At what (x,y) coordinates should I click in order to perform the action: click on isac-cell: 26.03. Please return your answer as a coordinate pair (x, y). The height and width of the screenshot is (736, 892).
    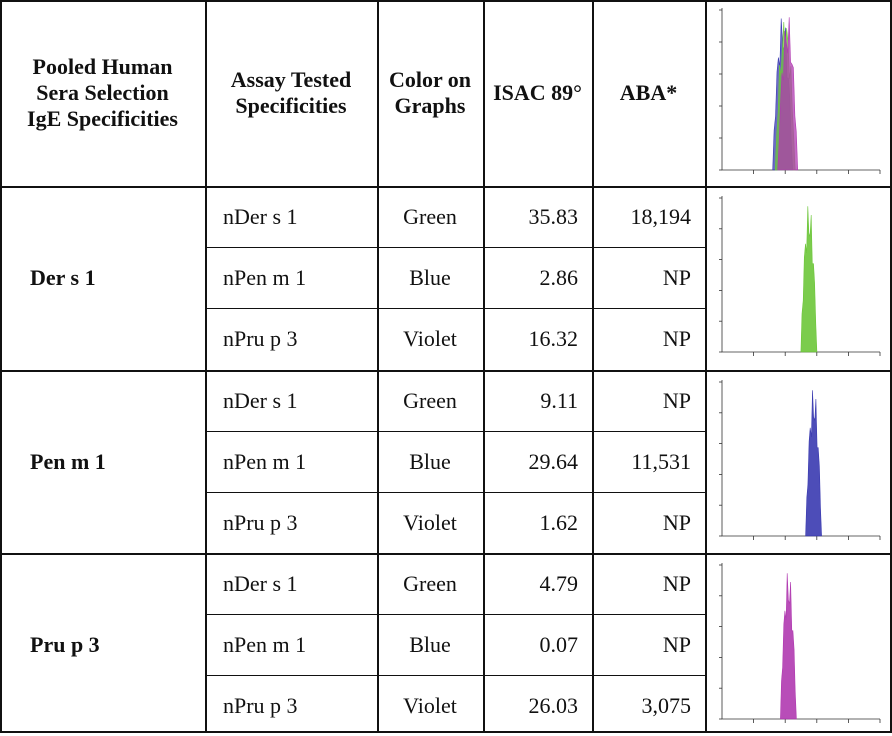
    Looking at the image, I should click on (553, 705).